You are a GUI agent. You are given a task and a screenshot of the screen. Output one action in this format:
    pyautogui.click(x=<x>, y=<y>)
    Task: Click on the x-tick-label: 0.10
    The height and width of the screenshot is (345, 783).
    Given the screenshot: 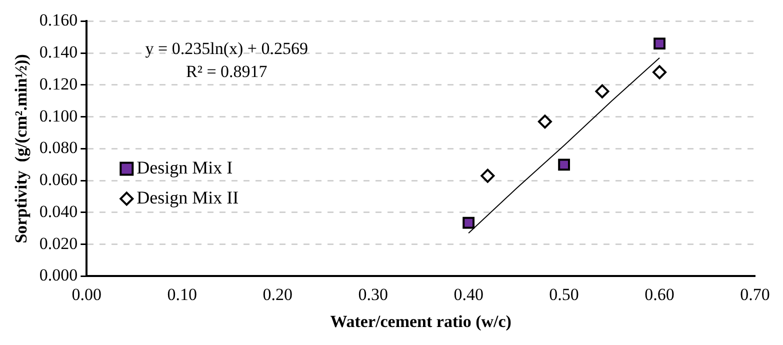 What is the action you would take?
    pyautogui.click(x=182, y=294)
    